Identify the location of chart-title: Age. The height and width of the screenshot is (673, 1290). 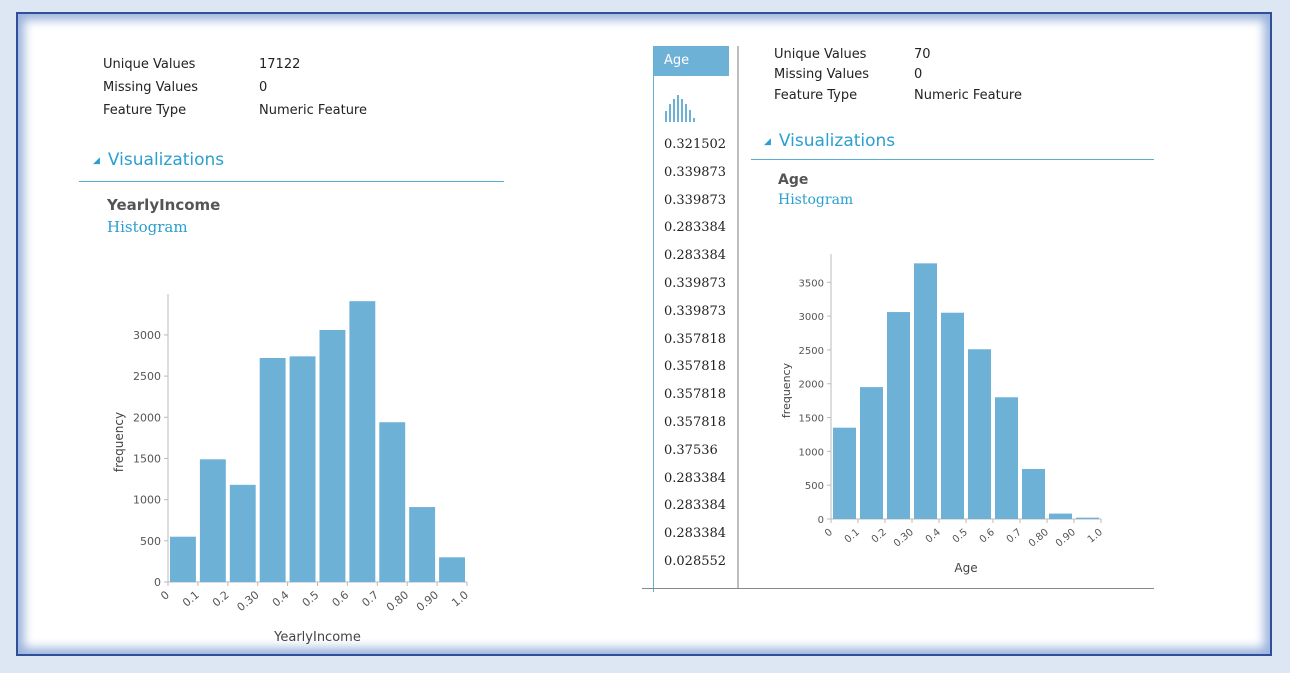
(793, 180).